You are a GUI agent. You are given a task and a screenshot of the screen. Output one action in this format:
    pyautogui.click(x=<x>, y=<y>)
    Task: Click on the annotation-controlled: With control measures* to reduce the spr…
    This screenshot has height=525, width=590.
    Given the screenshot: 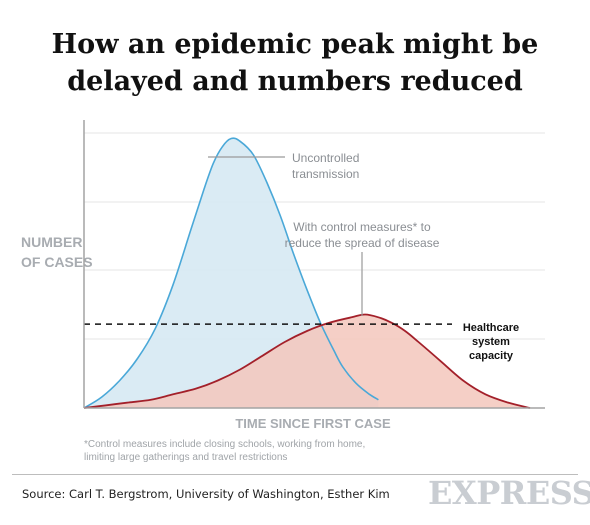 What is the action you would take?
    pyautogui.click(x=362, y=235)
    